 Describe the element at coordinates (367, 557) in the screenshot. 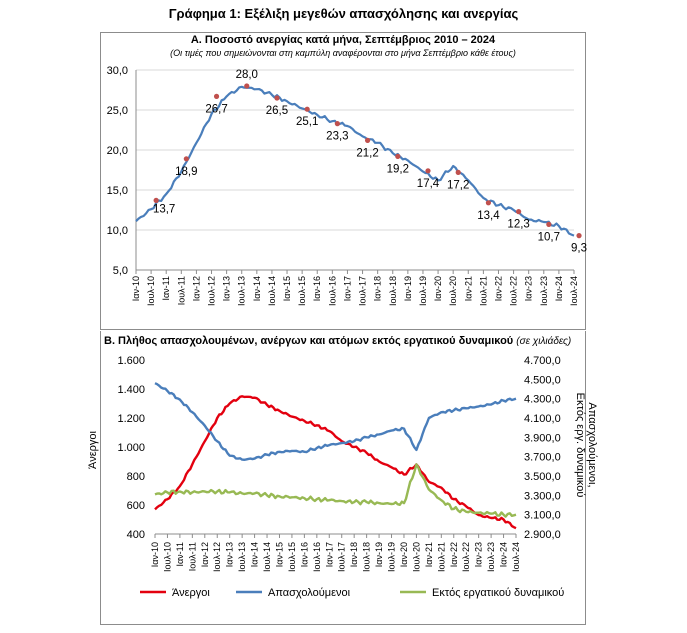

I see `chart-b-x-tick: Ιουλ-18` at that location.